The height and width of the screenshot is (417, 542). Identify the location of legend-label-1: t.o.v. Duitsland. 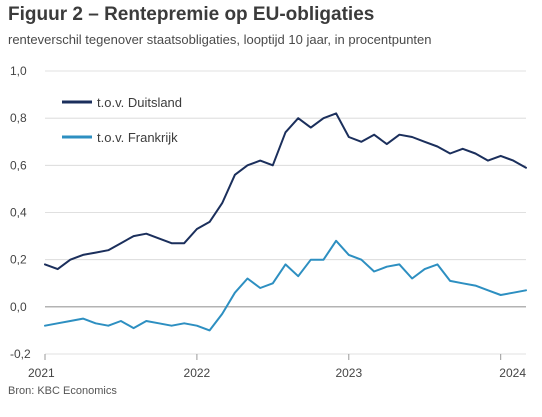
(139, 102).